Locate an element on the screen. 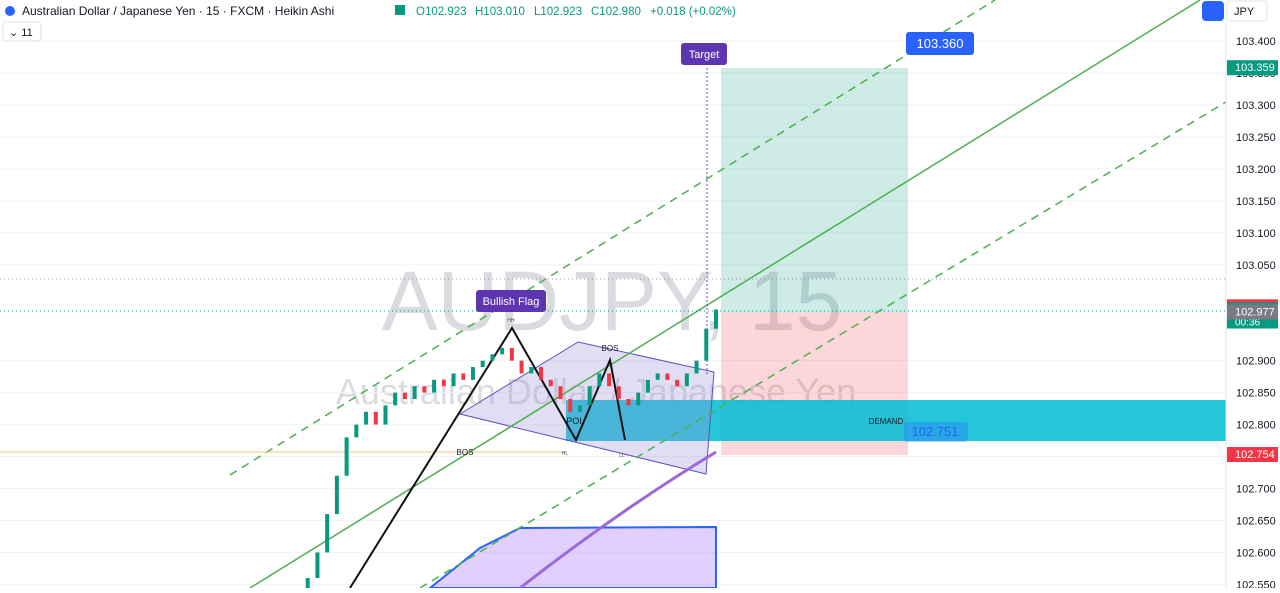 This screenshot has height=593, width=1280. swing-label: LL is located at coordinates (622, 456).